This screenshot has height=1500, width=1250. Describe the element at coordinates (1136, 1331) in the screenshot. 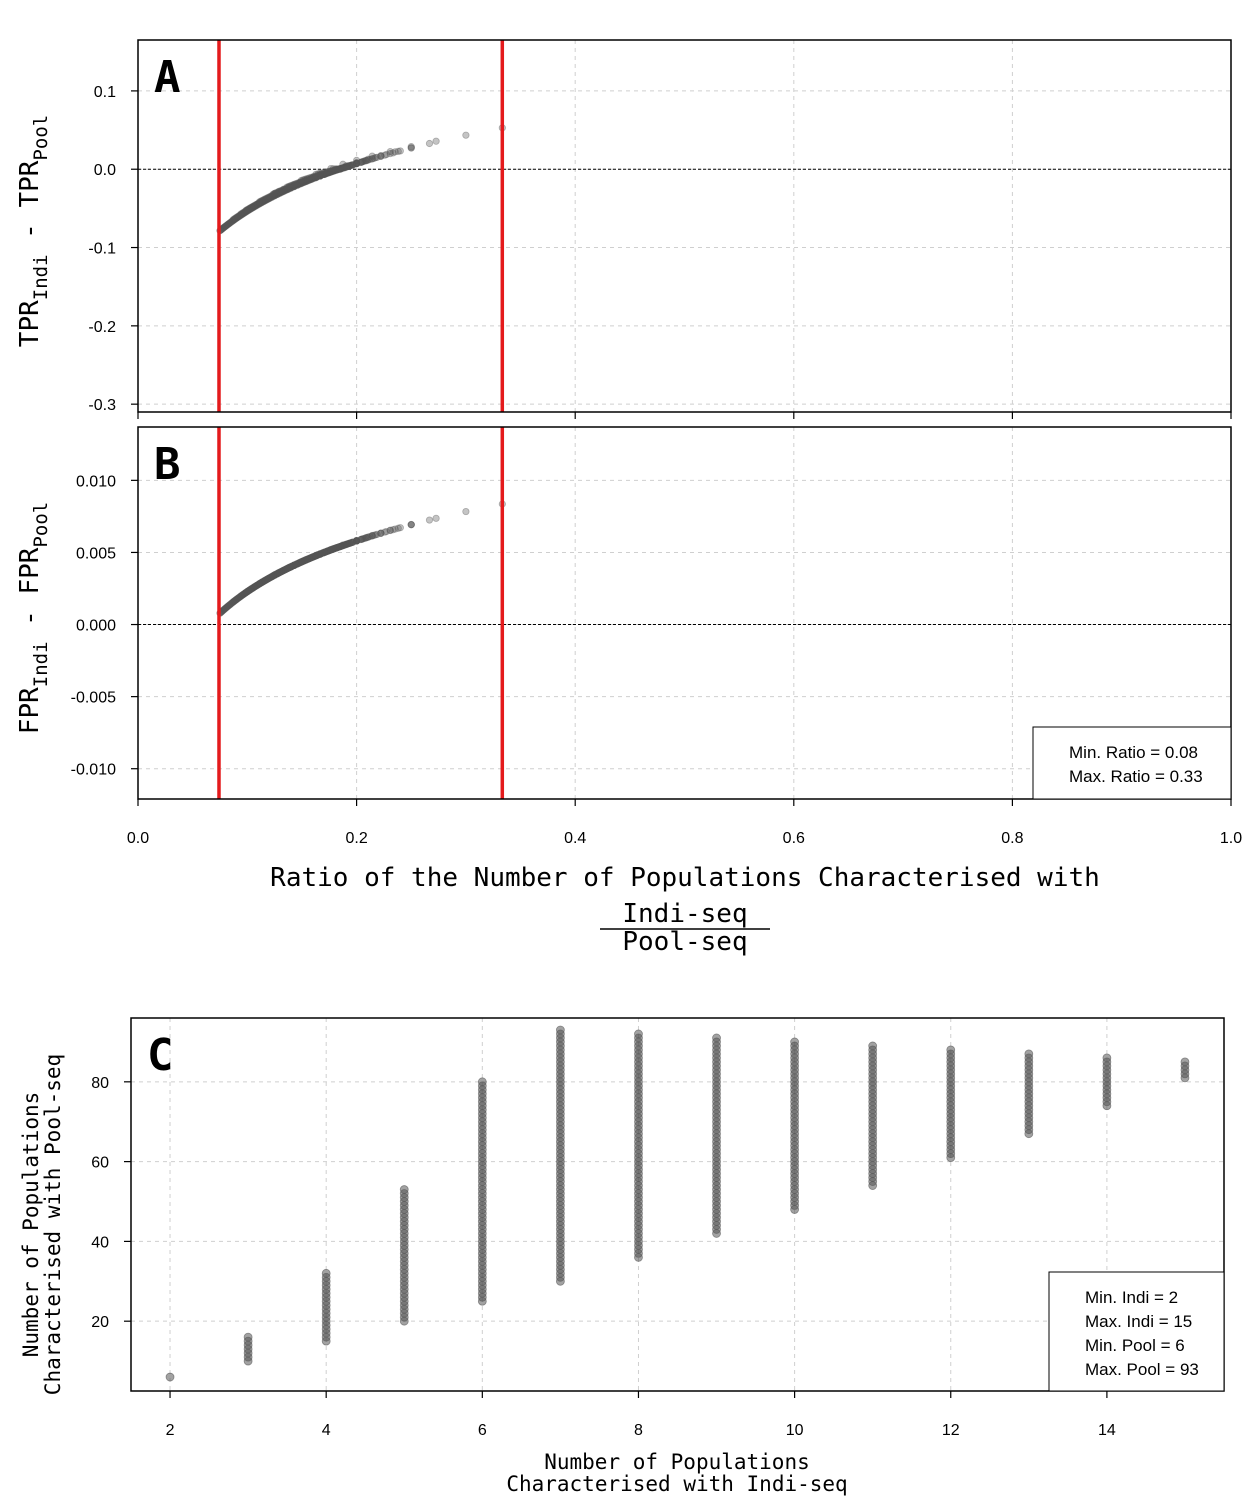

I see `legend-box` at that location.